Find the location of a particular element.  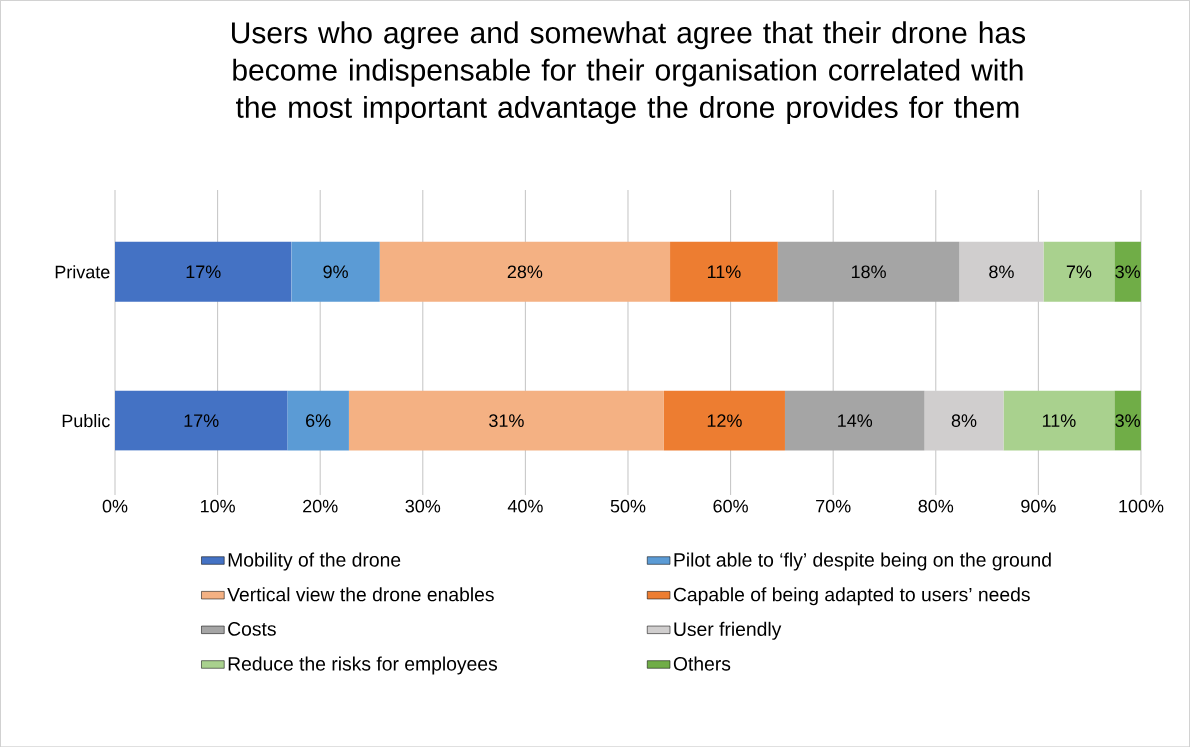

data-label: 28% is located at coordinates (525, 272).